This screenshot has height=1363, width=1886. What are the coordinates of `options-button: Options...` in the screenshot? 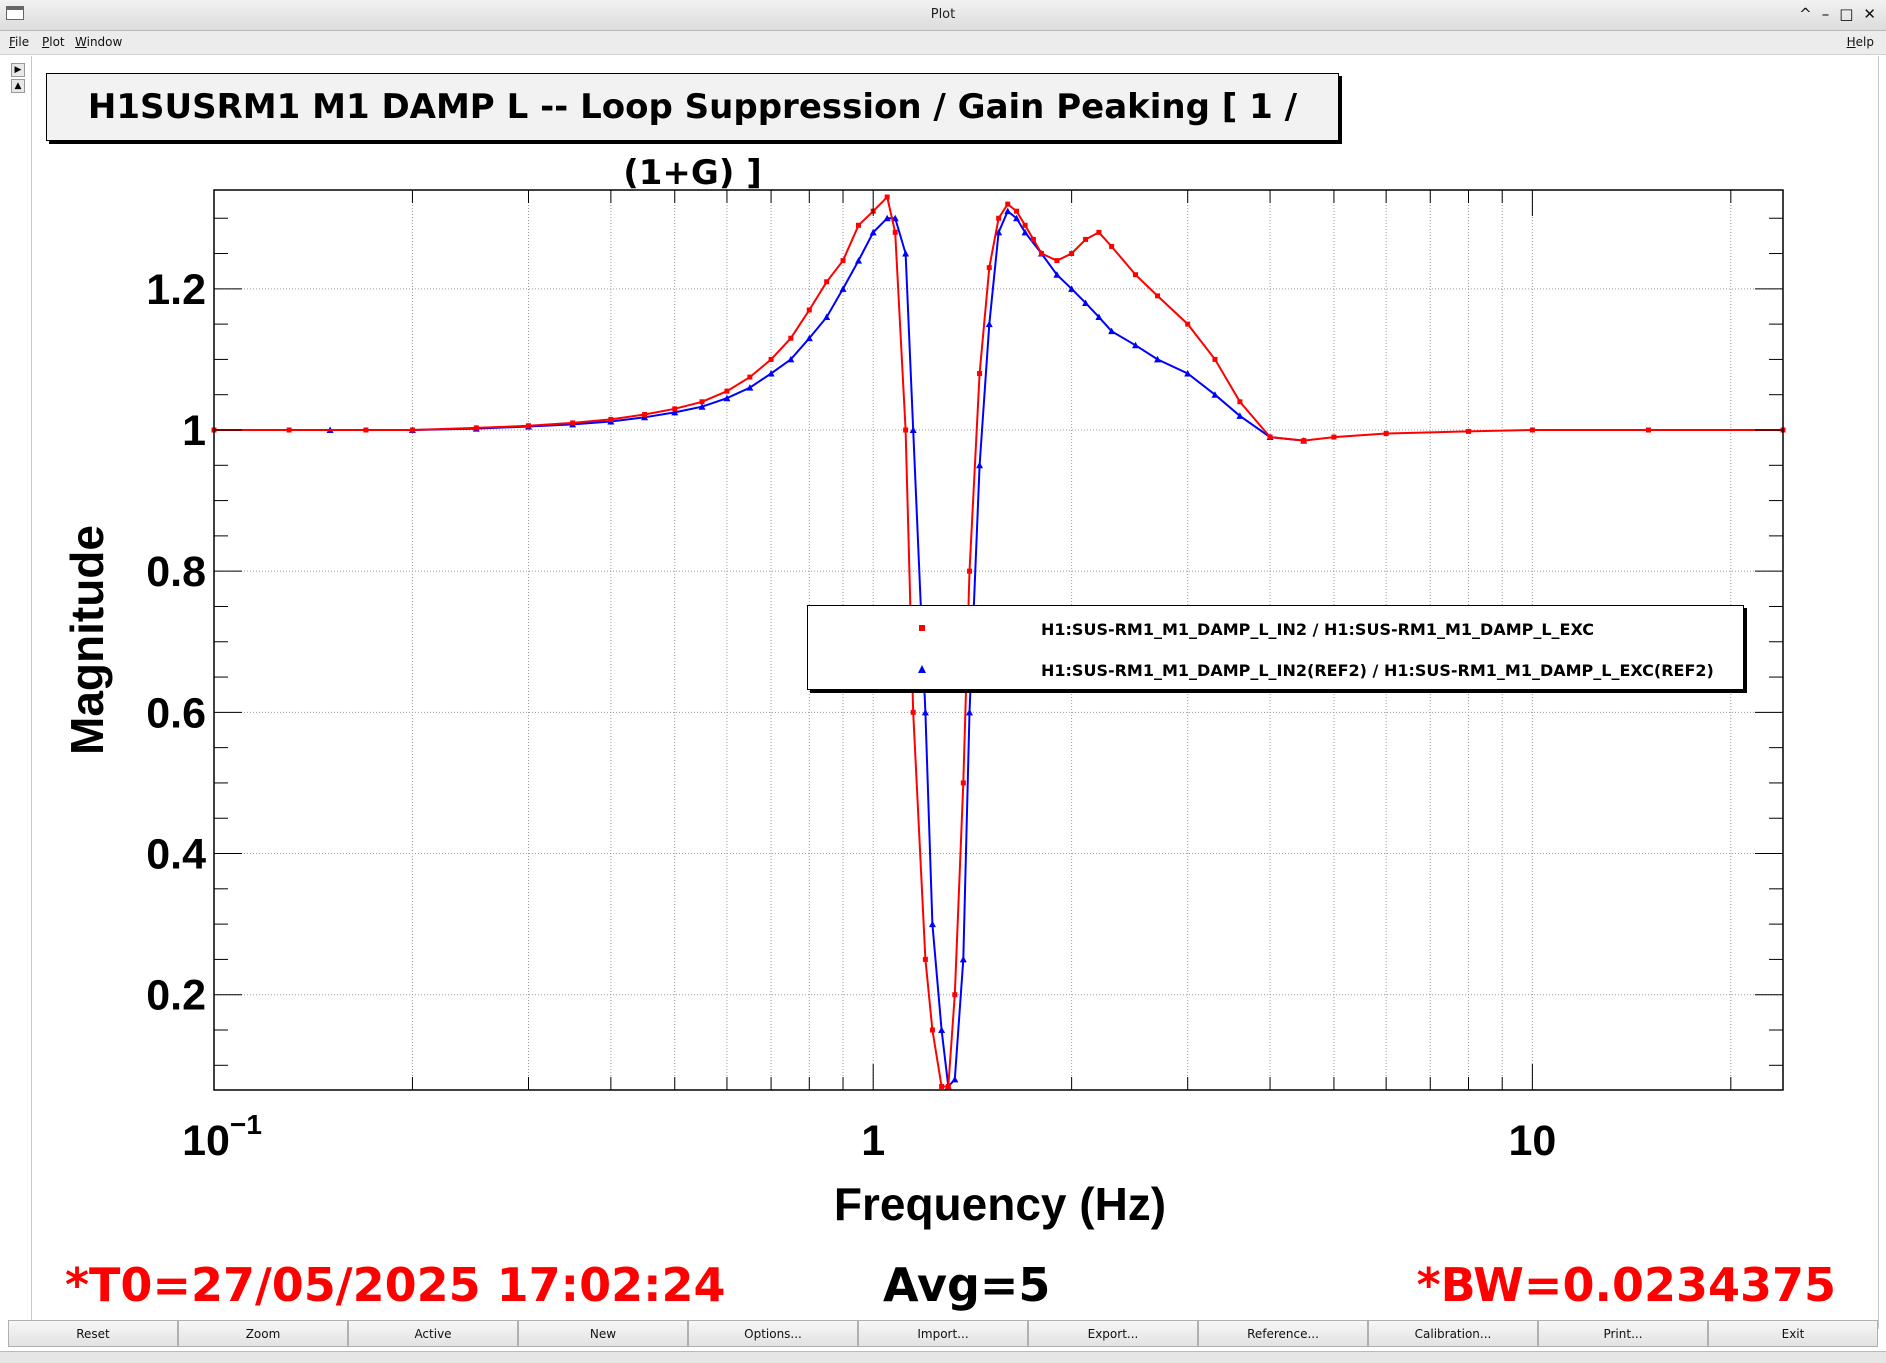 It's located at (773, 1333).